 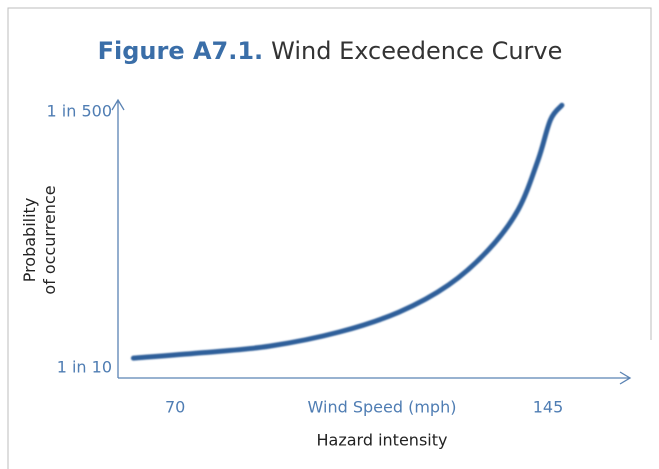 I want to click on x-tick-label: 70, so click(x=175, y=407).